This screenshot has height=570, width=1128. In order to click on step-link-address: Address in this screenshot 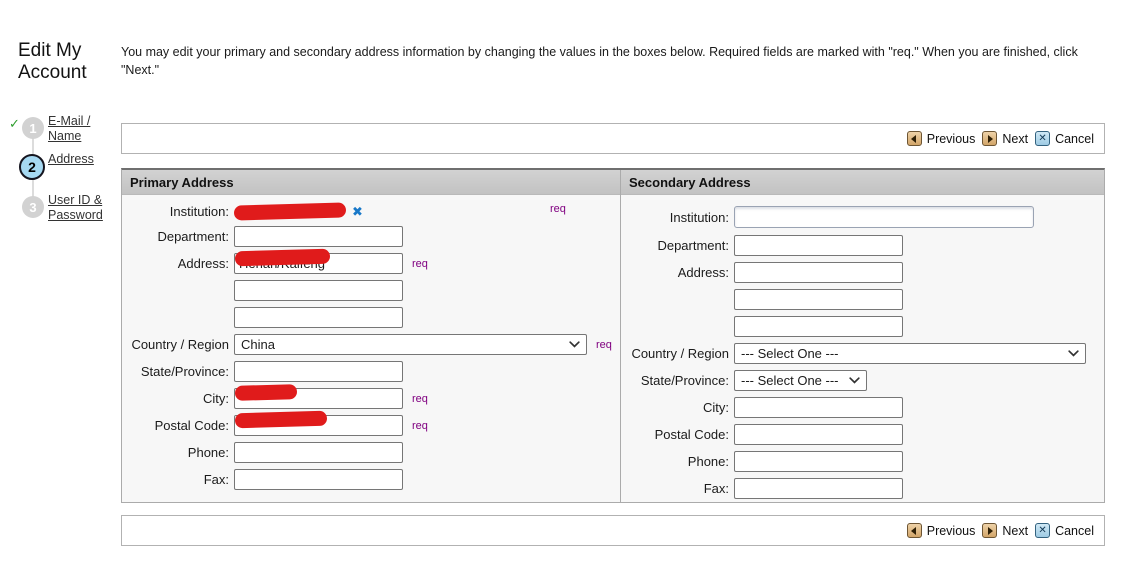, I will do `click(71, 159)`.